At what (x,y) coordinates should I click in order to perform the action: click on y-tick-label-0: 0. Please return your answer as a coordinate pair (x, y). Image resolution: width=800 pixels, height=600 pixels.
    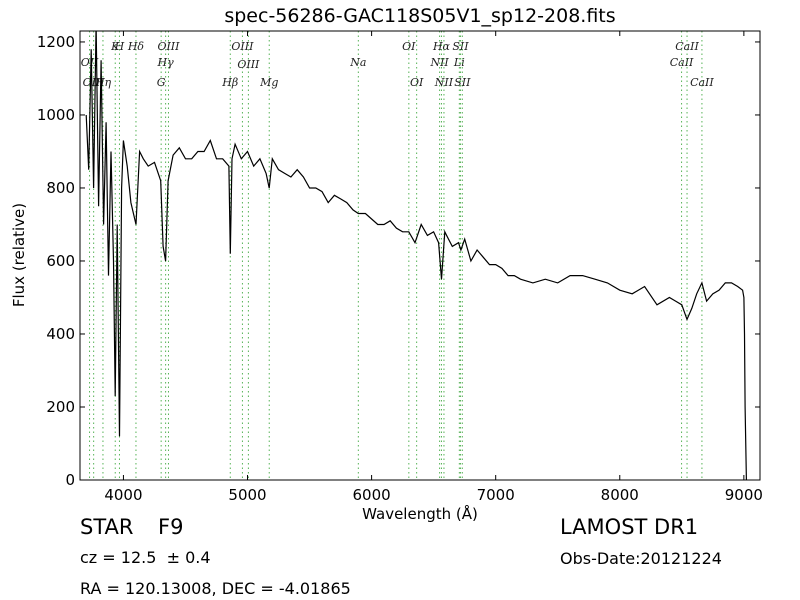
    Looking at the image, I should click on (70, 480).